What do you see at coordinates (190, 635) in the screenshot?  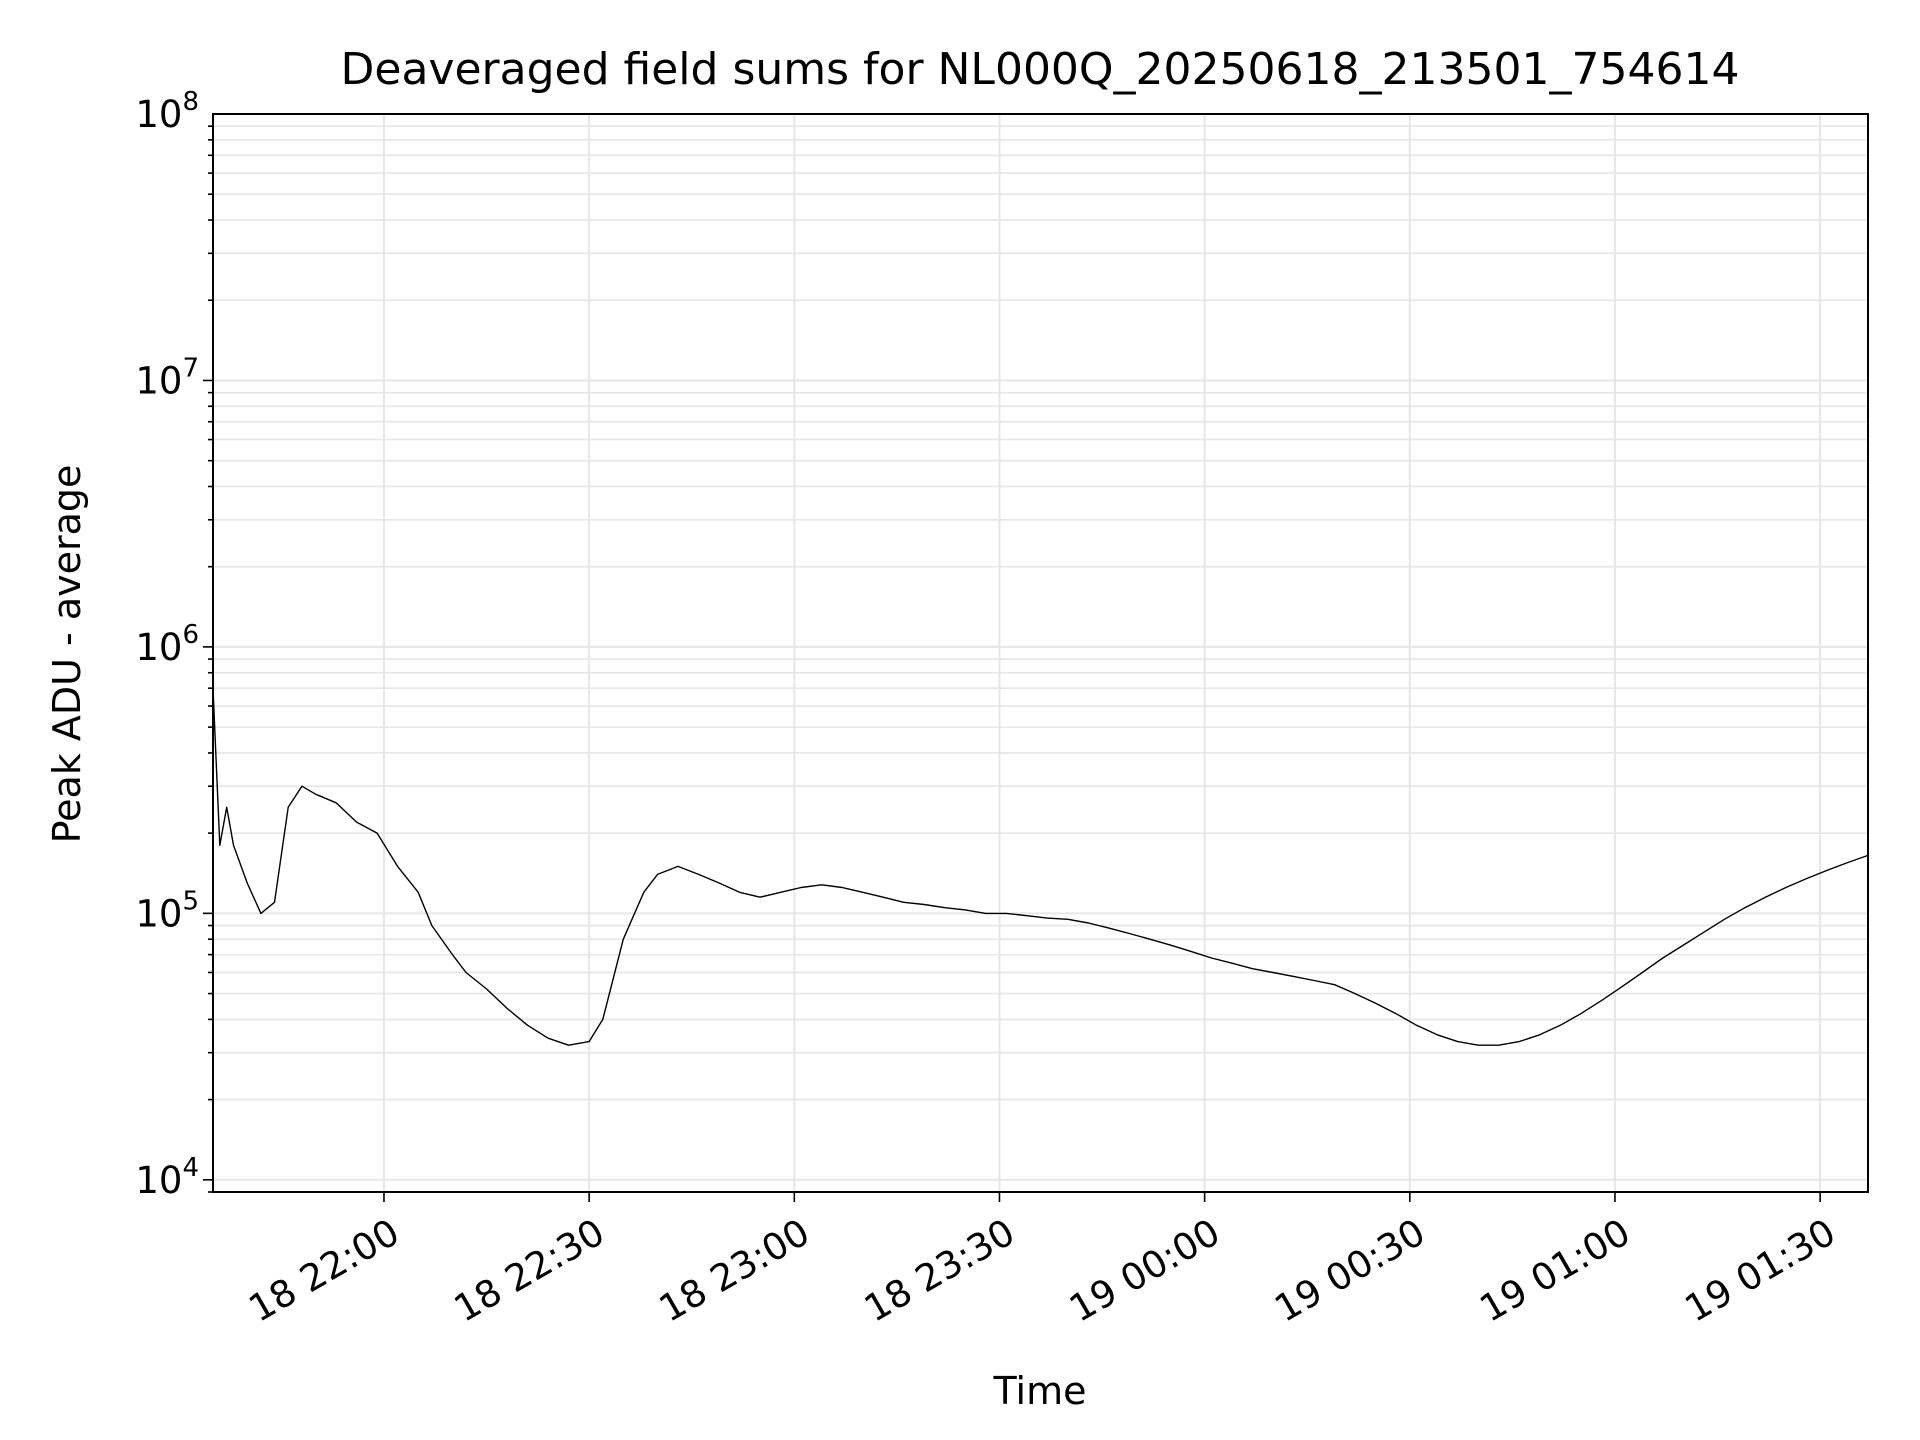 I see `y-tick-label-exponent: 6` at bounding box center [190, 635].